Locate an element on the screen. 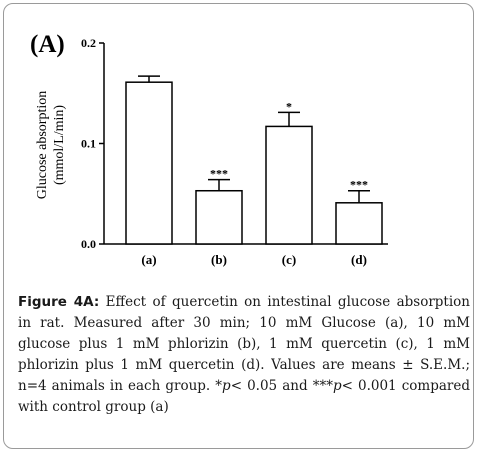 The image size is (479, 454). x-tick-label: (d) is located at coordinates (359, 259).